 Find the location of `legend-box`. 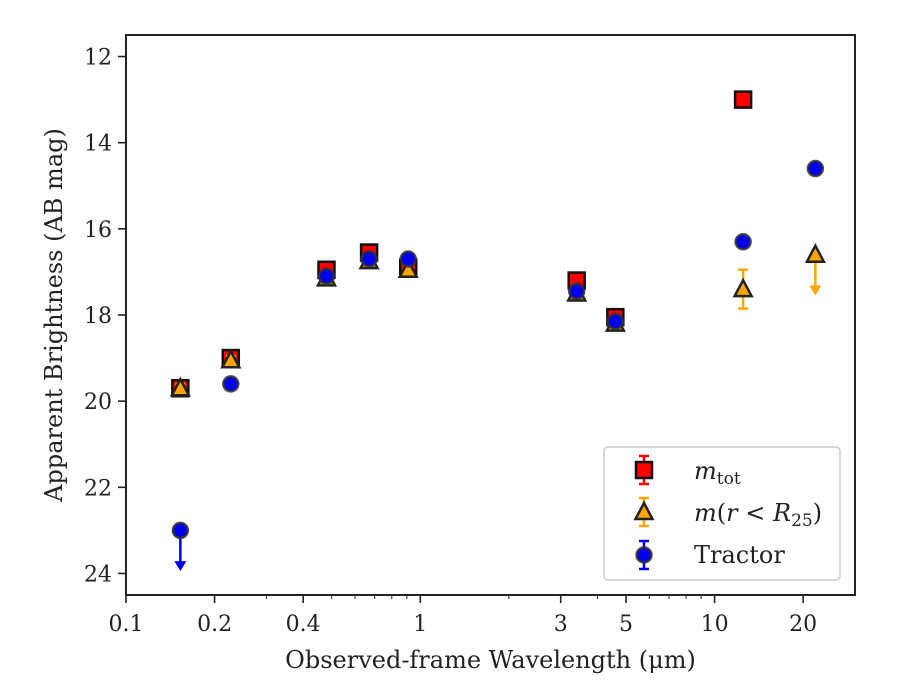

legend-box is located at coordinates (722, 513).